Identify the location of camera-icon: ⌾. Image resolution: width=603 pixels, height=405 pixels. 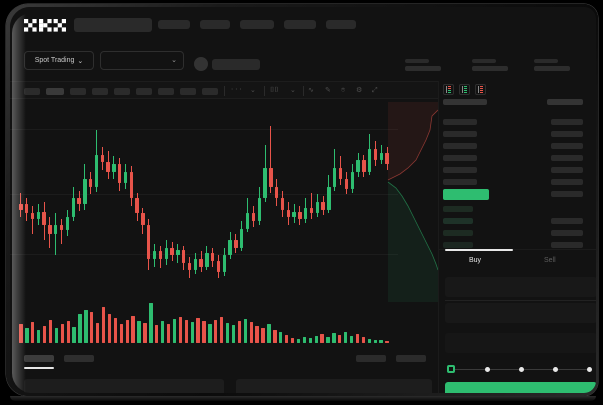
(343, 90).